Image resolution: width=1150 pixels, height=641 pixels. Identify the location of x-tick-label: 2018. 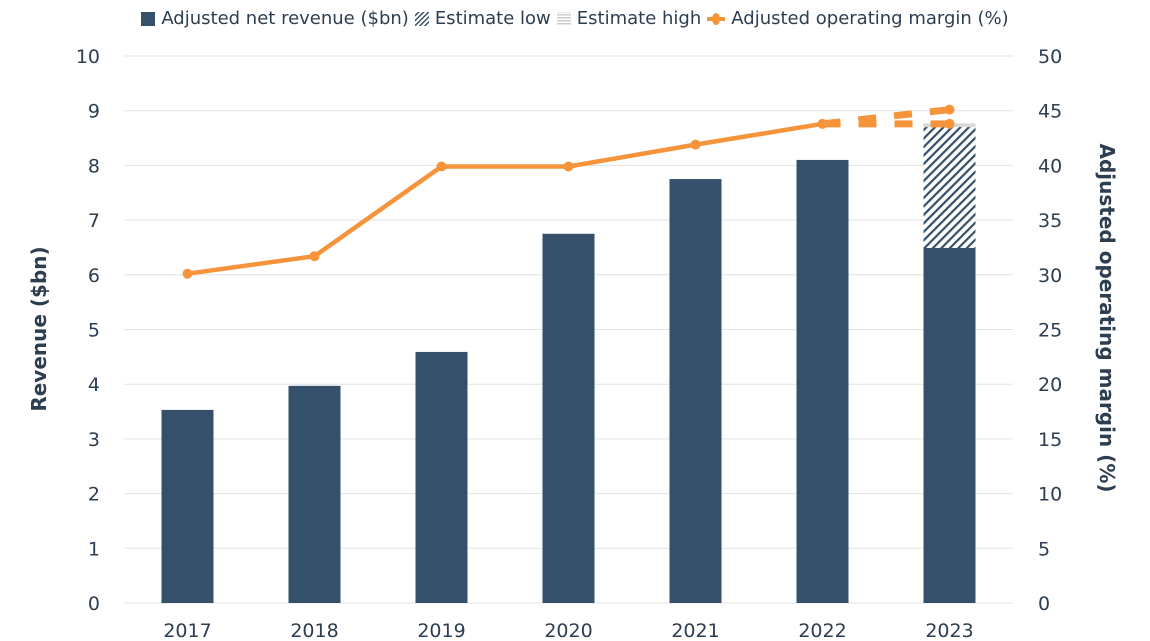
(314, 630).